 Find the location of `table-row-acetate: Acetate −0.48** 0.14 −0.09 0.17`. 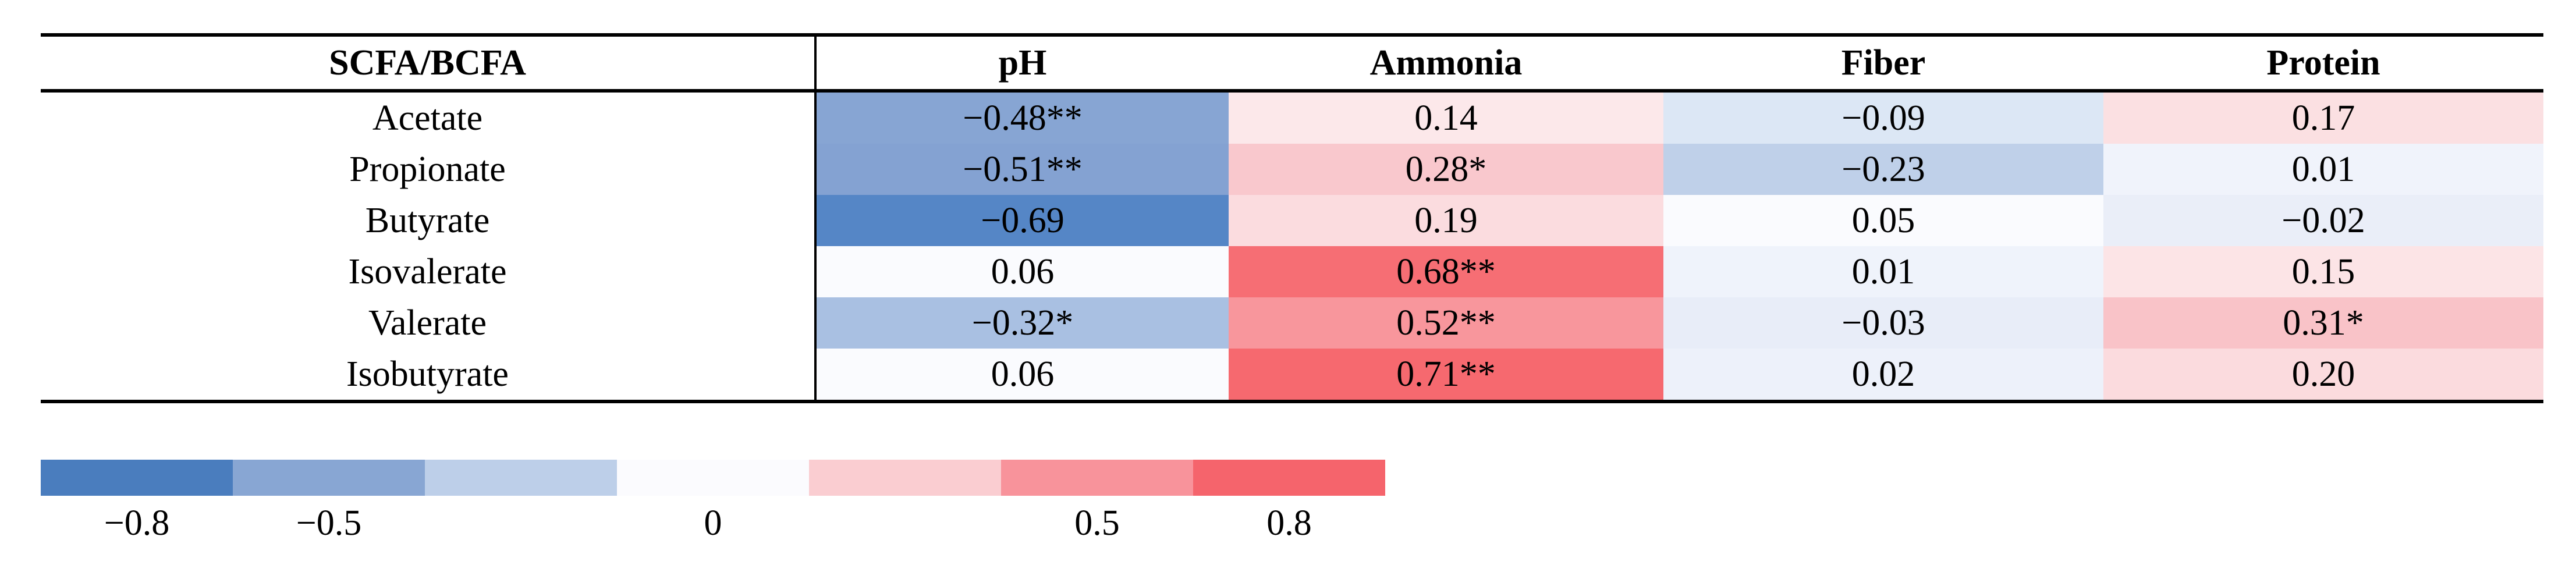

table-row-acetate: Acetate −0.48** 0.14 −0.09 0.17 is located at coordinates (1292, 118).